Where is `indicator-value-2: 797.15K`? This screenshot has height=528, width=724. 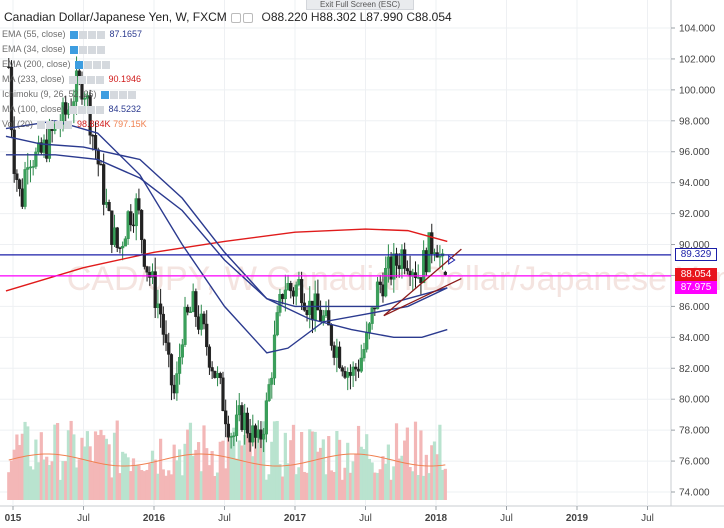
indicator-value-2: 797.15K is located at coordinates (130, 124).